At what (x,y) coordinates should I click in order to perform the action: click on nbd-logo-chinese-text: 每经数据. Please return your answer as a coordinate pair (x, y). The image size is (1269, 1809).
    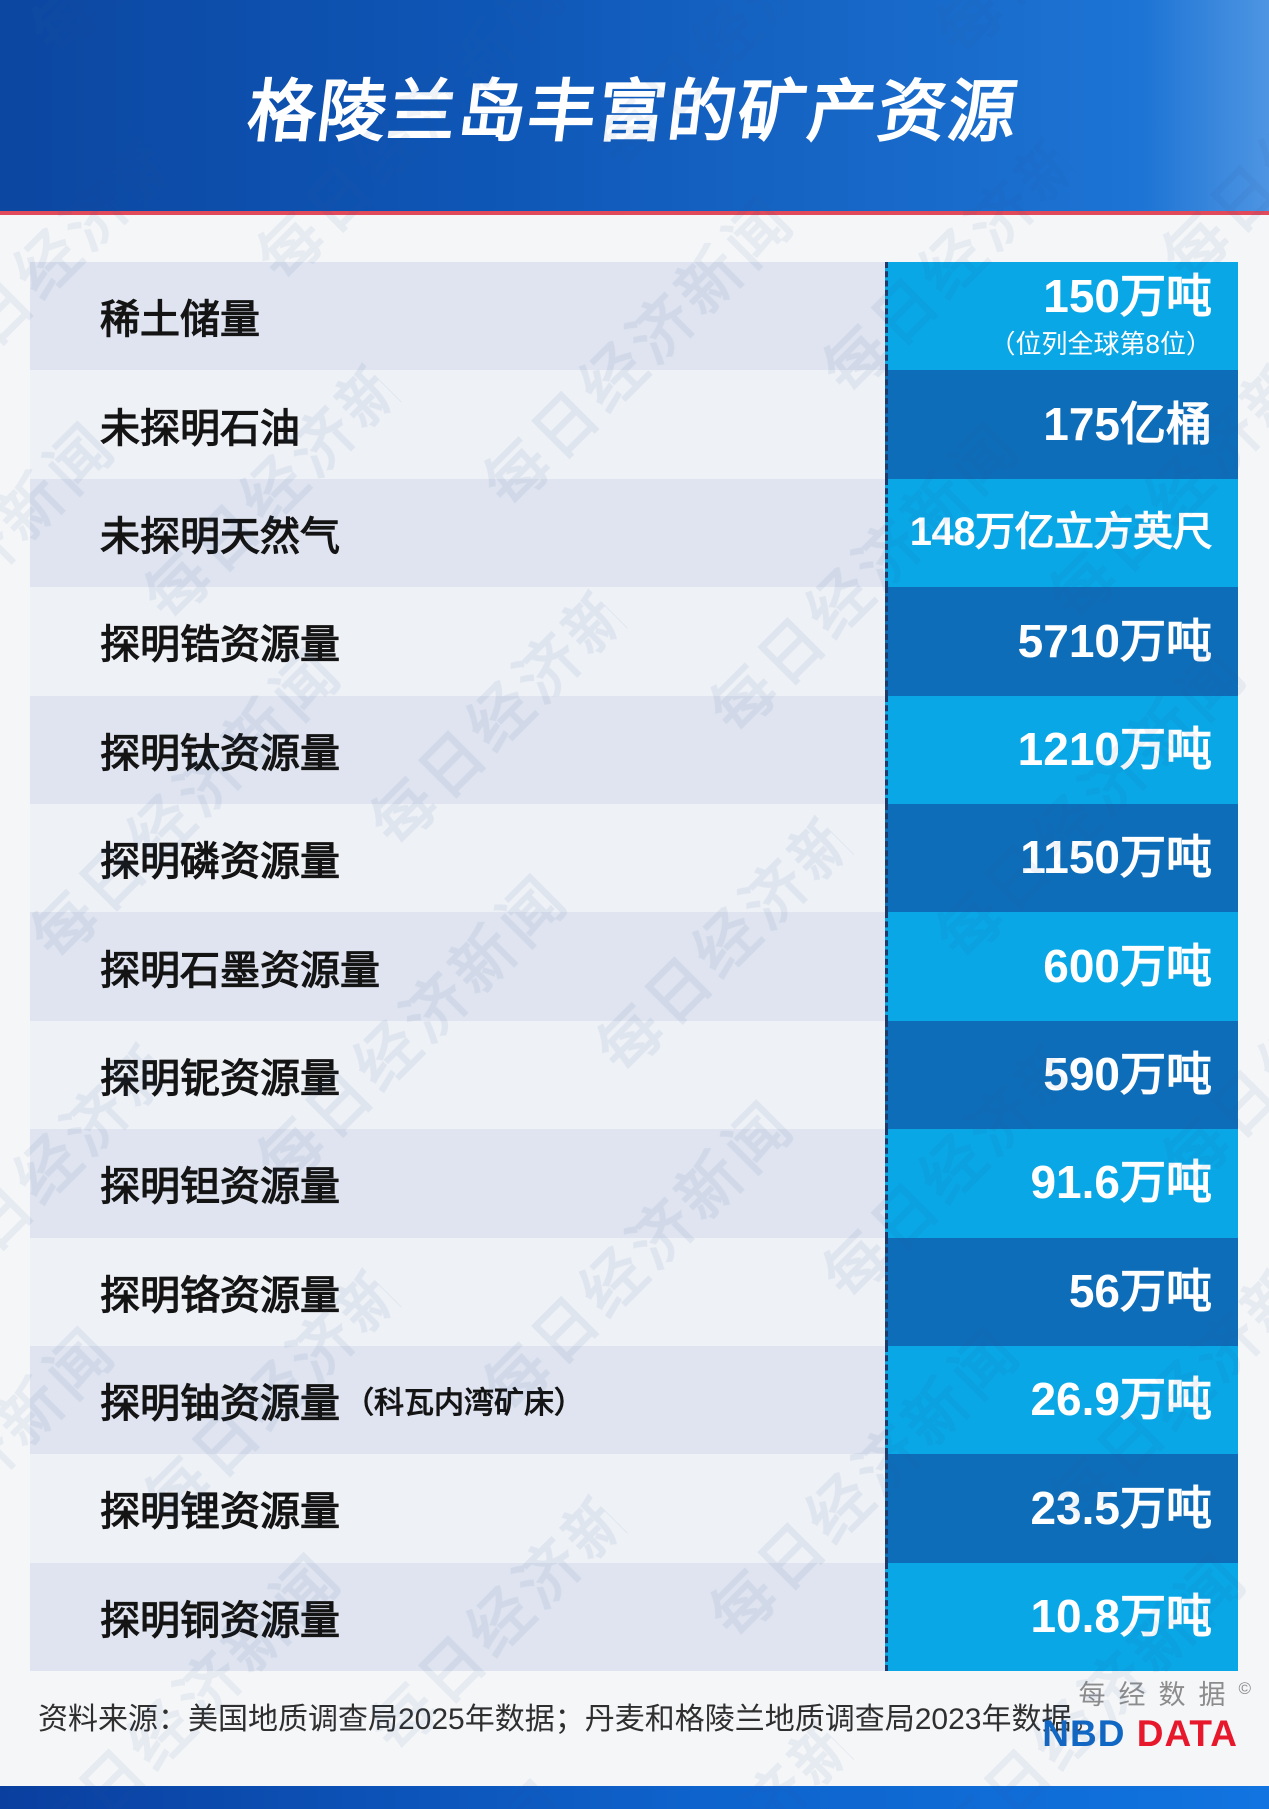
    Looking at the image, I should click on (1158, 1695).